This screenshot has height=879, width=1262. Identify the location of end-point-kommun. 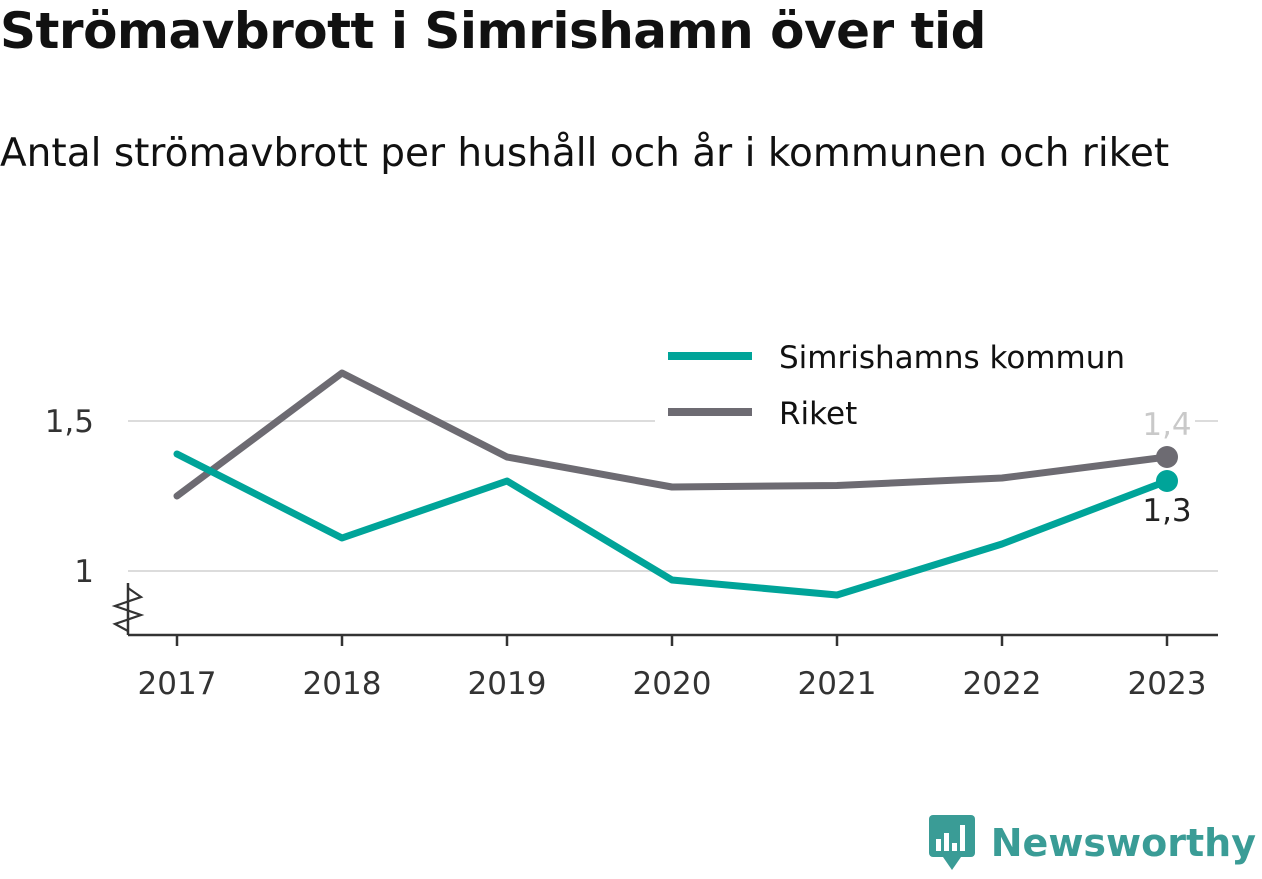
(1167, 481).